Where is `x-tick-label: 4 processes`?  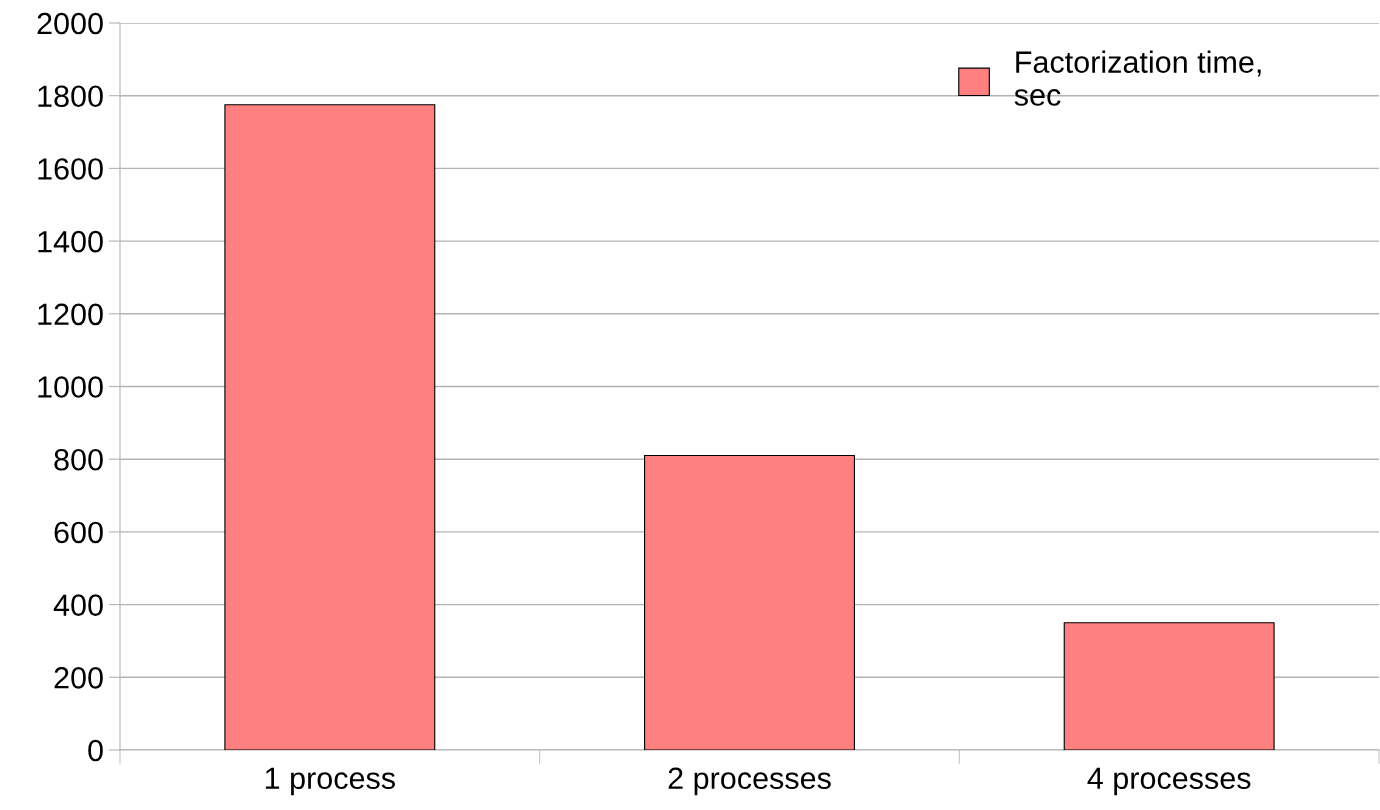
x-tick-label: 4 processes is located at coordinates (1169, 781).